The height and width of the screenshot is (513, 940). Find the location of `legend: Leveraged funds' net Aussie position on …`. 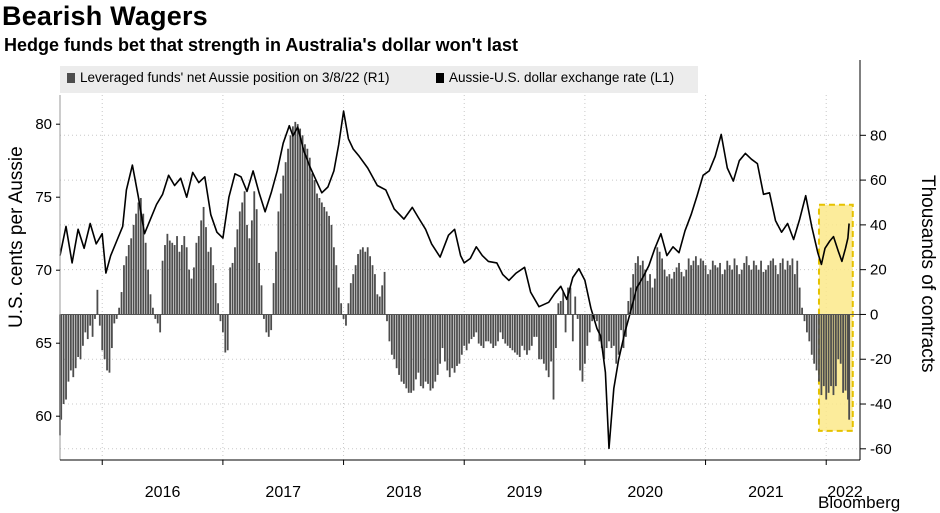

legend: Leveraged funds' net Aussie position on … is located at coordinates (379, 79).